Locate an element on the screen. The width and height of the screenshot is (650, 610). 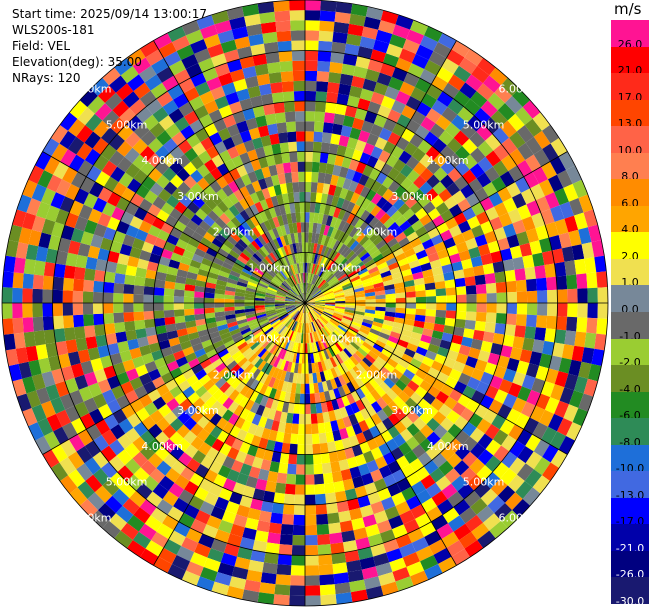
colorbar-bin is located at coordinates (630, 485).